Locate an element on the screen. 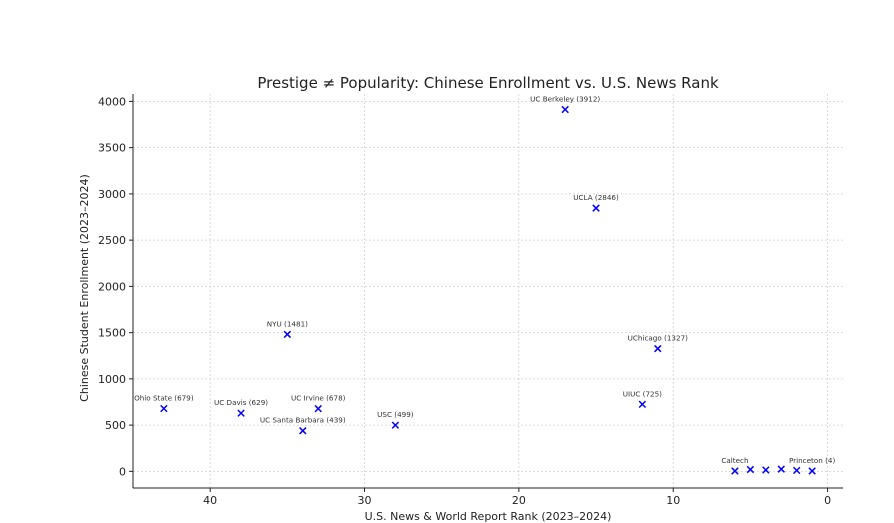  y-tick-label: 2000 is located at coordinates (112, 286).